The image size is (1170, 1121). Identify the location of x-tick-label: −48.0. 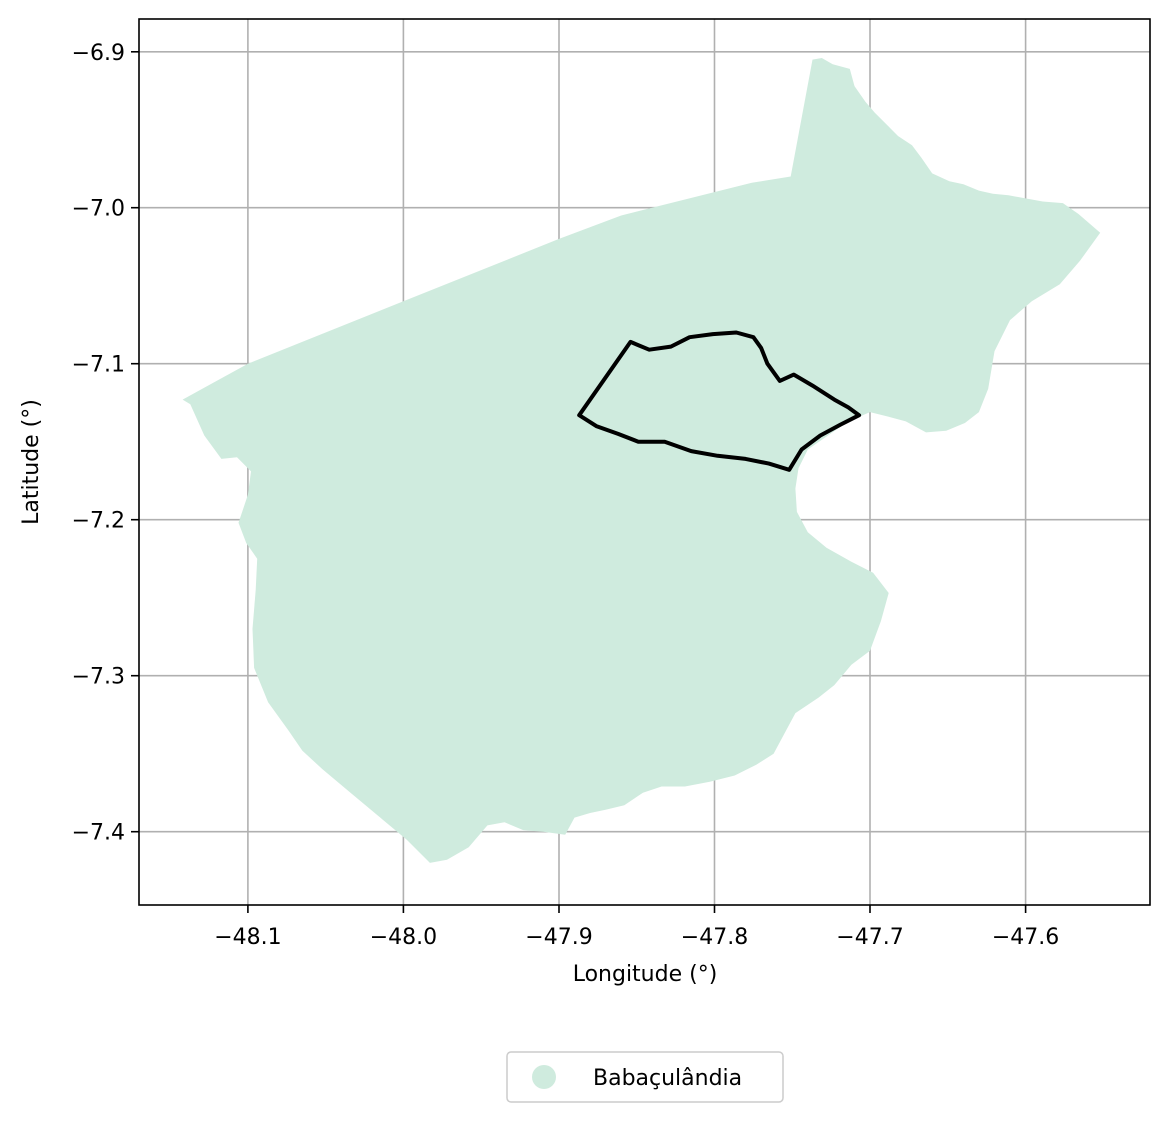
(403, 937).